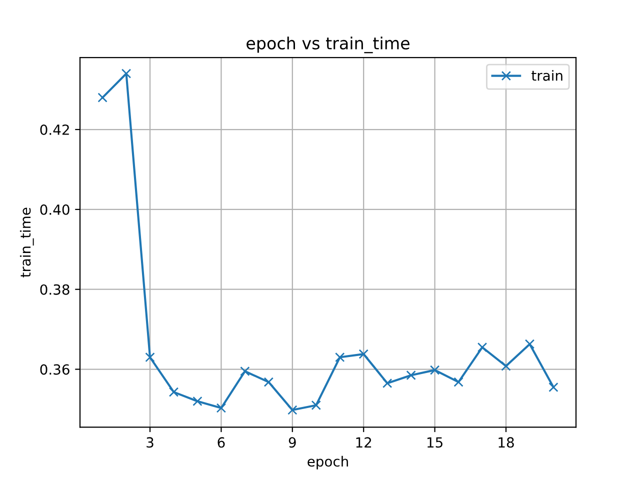 Image resolution: width=640 pixels, height=480 pixels. Describe the element at coordinates (27, 243) in the screenshot. I see `y-axis-title: train_time` at that location.